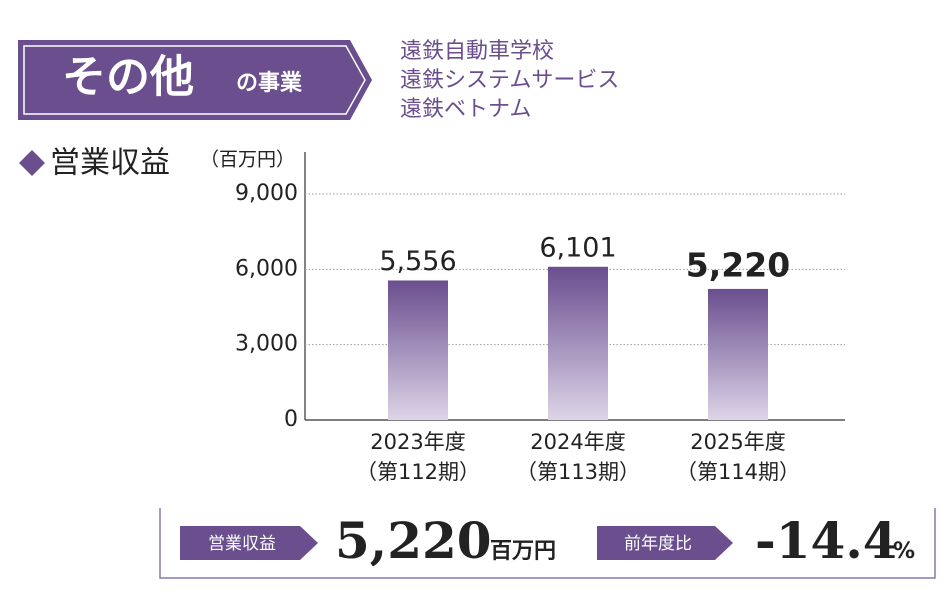  I want to click on summary-box, so click(547, 543).